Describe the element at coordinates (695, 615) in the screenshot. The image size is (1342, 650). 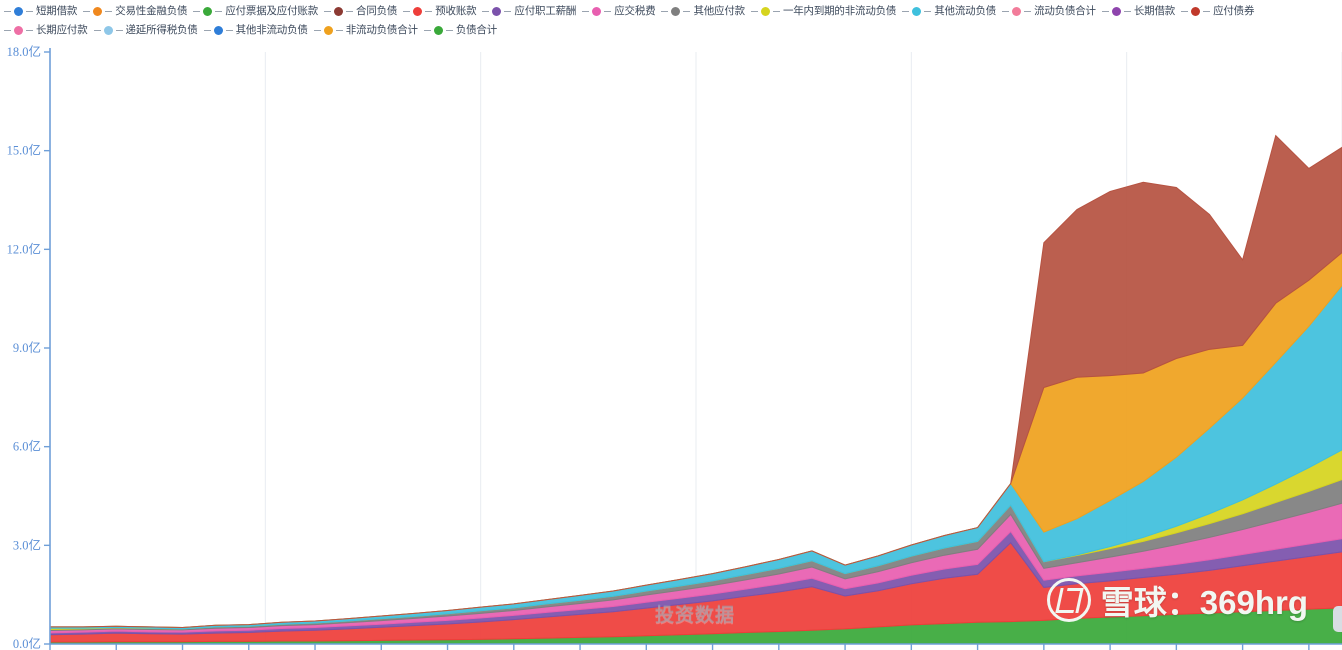
I see `center-watermark: 投资数据` at that location.